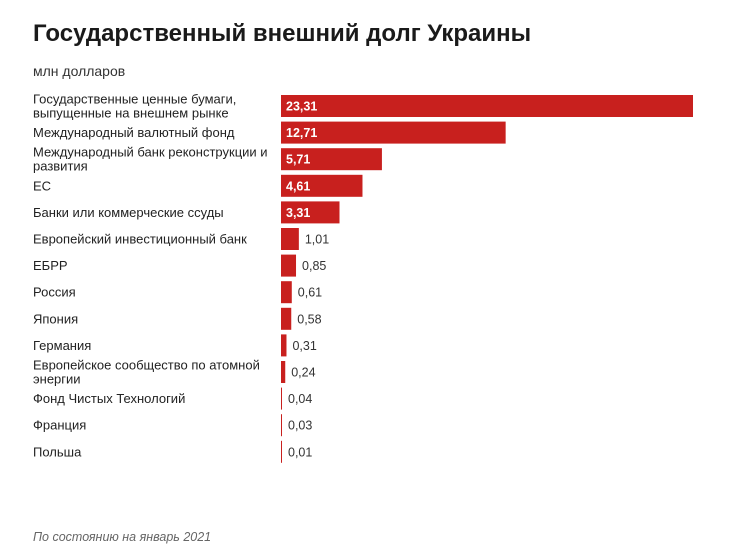 The width and height of the screenshot is (730, 549). What do you see at coordinates (298, 186) in the screenshot?
I see `value-label: 4,61` at bounding box center [298, 186].